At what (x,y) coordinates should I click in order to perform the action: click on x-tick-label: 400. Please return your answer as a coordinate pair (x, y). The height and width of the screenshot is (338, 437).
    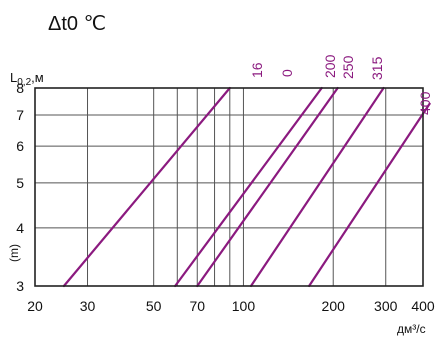
    Looking at the image, I should click on (423, 306).